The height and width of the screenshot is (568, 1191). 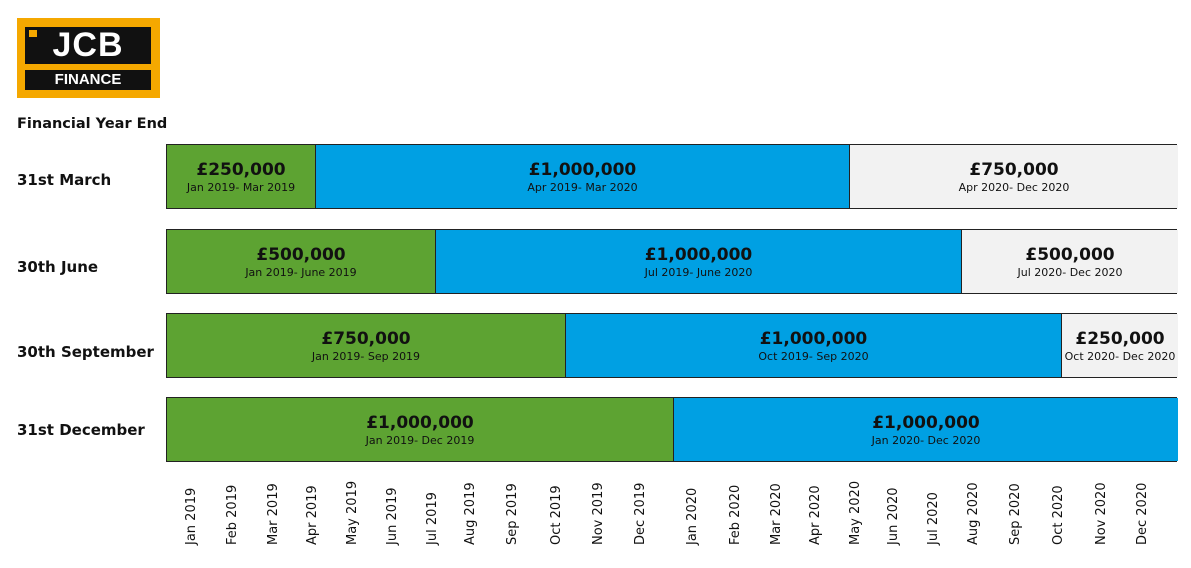 I want to click on segment-period: Jan 2019- Sep 2019, so click(x=366, y=356).